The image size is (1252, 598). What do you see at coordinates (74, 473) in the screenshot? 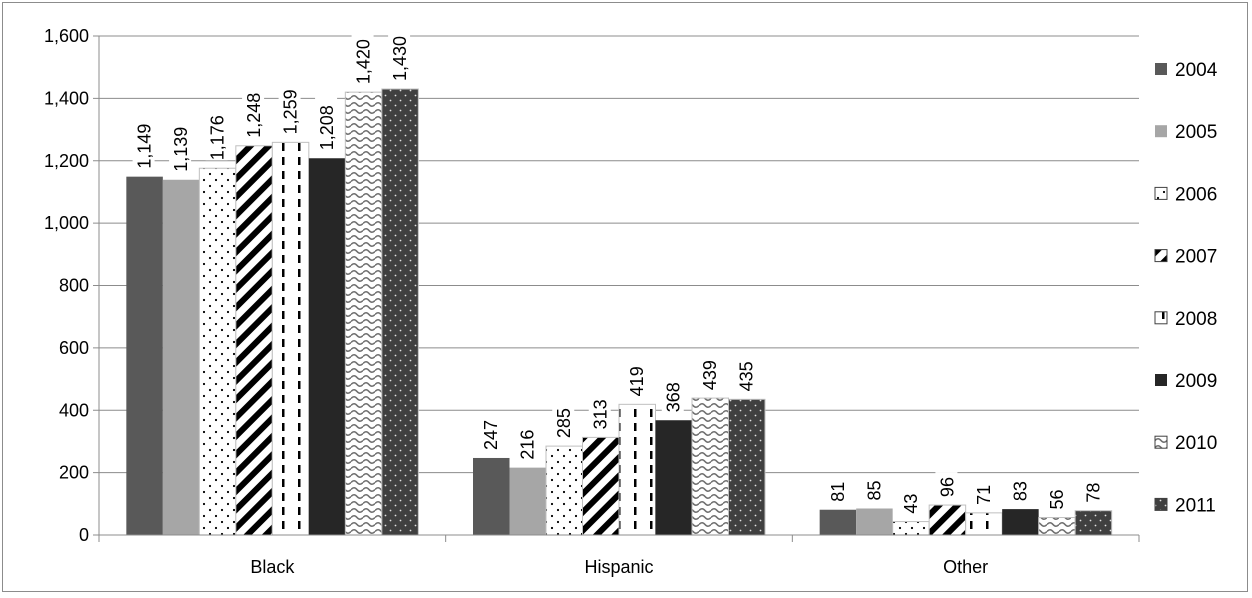
I see `y-tick-label: 200` at bounding box center [74, 473].